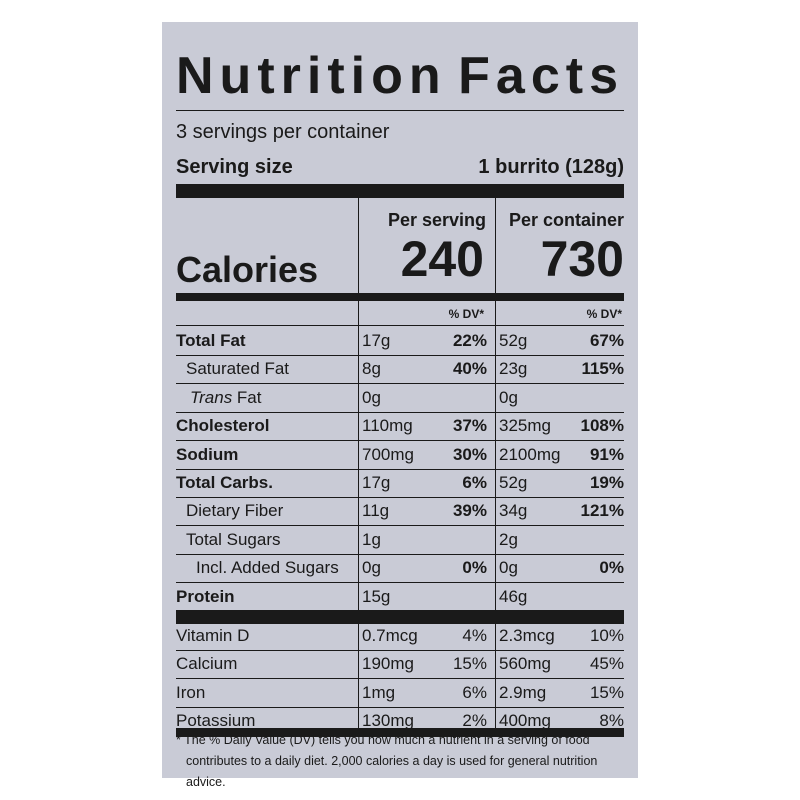  Describe the element at coordinates (376, 596) in the screenshot. I see `serving-amount: 15g` at that location.